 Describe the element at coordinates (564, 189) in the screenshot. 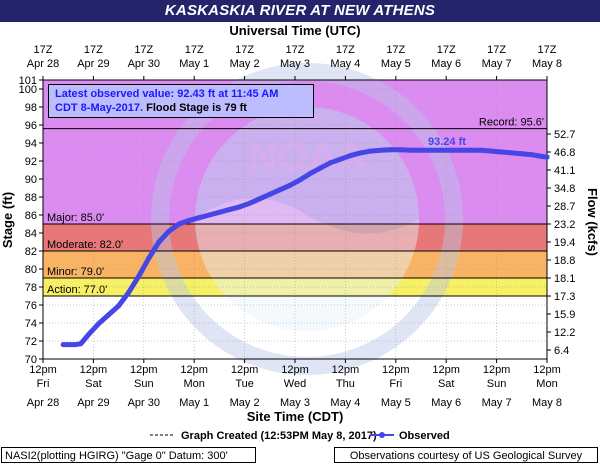

I see `flow-tick-label: 34.8` at that location.